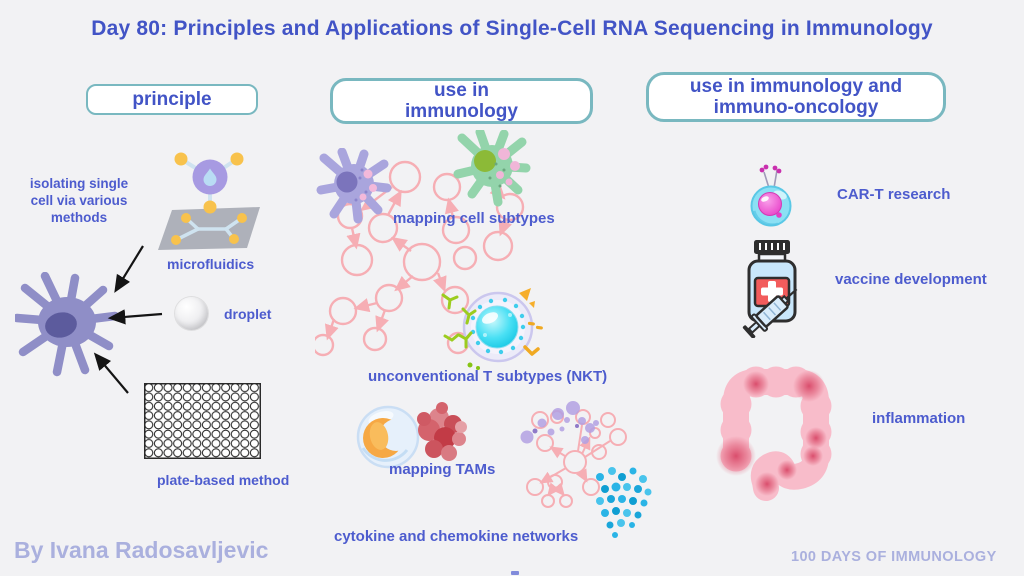  Describe the element at coordinates (771, 195) in the screenshot. I see `cart-cell-icon` at that location.